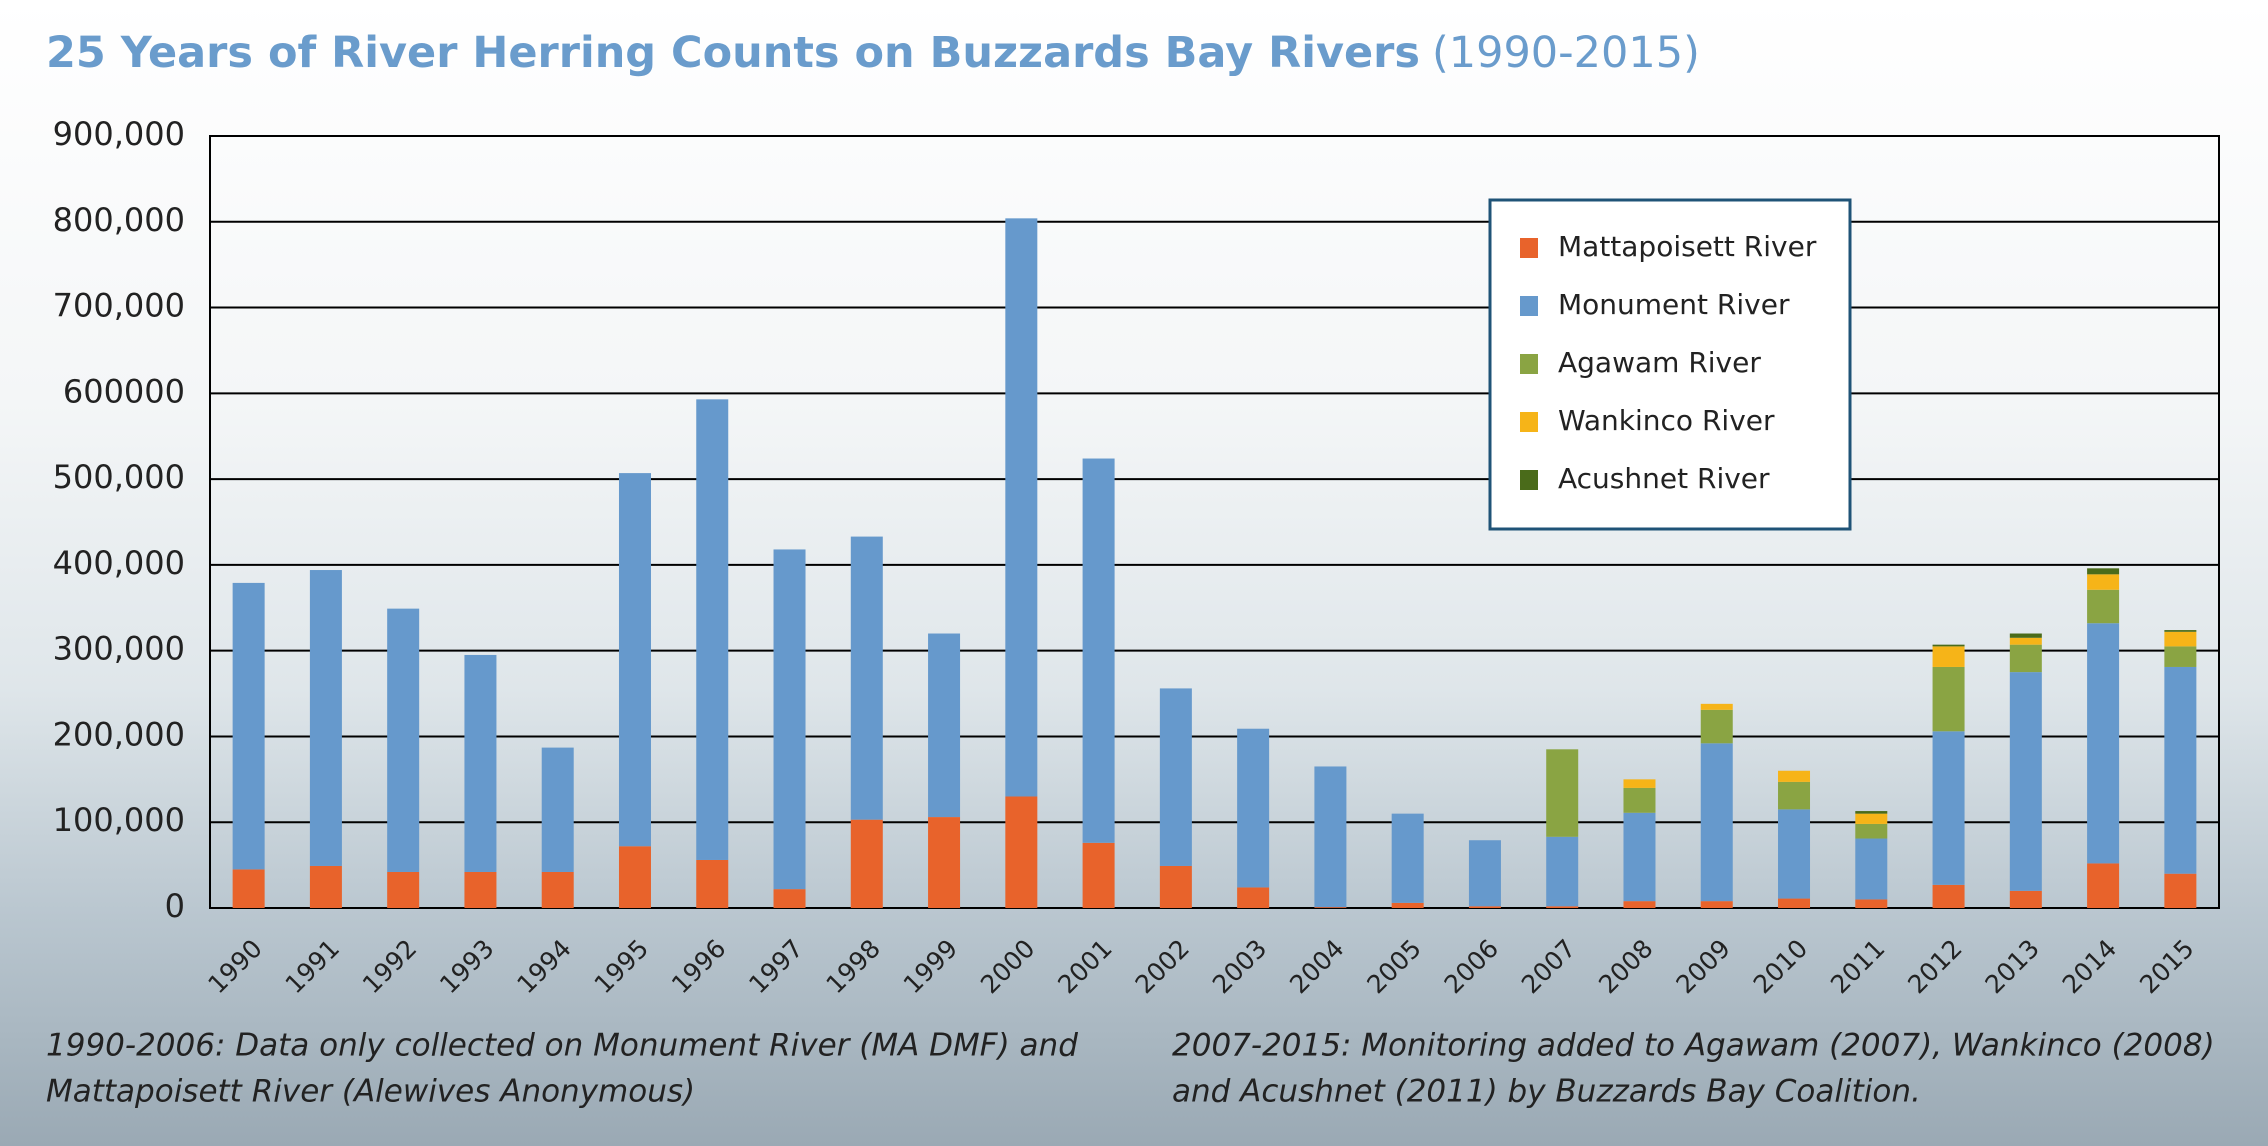  What do you see at coordinates (119, 220) in the screenshot?
I see `y-tick-label: 800,000` at bounding box center [119, 220].